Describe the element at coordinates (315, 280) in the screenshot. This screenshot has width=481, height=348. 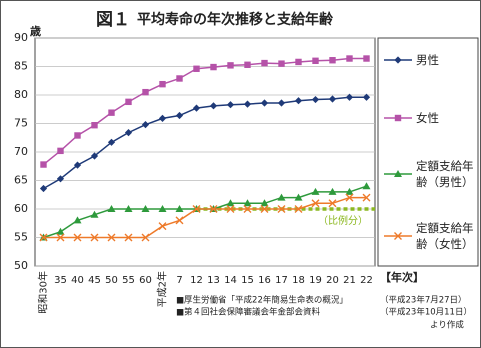
I see `x-tick-label: 19` at that location.